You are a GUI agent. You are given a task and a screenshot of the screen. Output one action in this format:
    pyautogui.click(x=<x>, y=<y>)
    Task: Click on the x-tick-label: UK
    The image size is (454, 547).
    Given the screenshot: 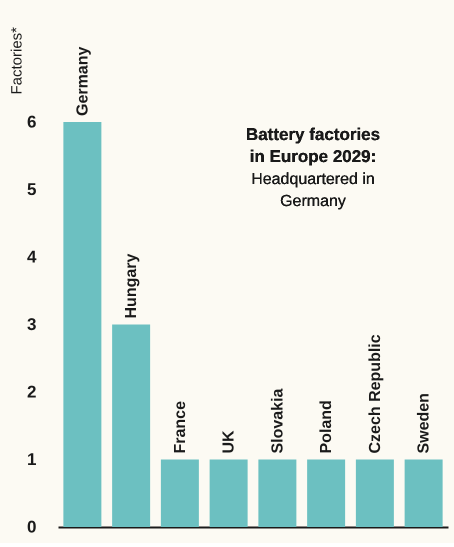 What is the action you would take?
    pyautogui.click(x=229, y=442)
    